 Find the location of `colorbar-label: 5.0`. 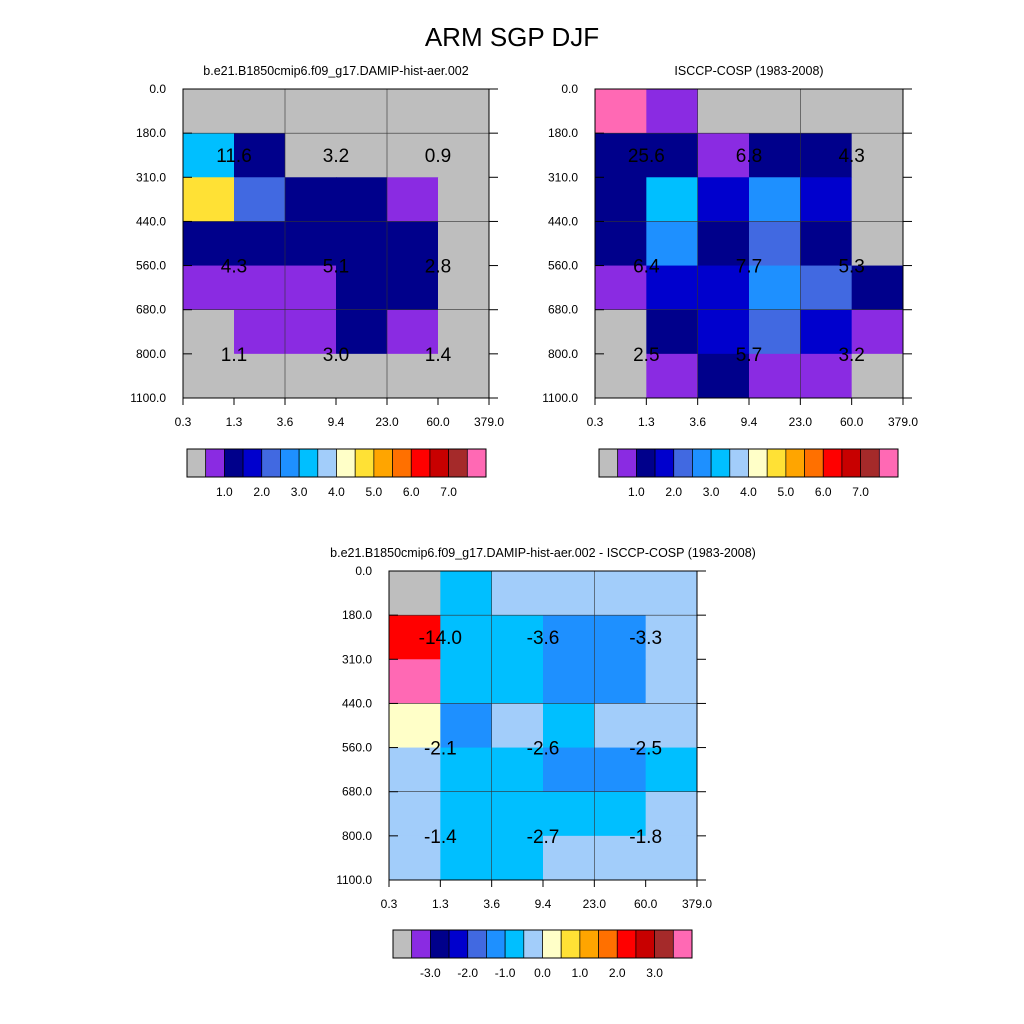

colorbar-label: 5.0 is located at coordinates (786, 492).